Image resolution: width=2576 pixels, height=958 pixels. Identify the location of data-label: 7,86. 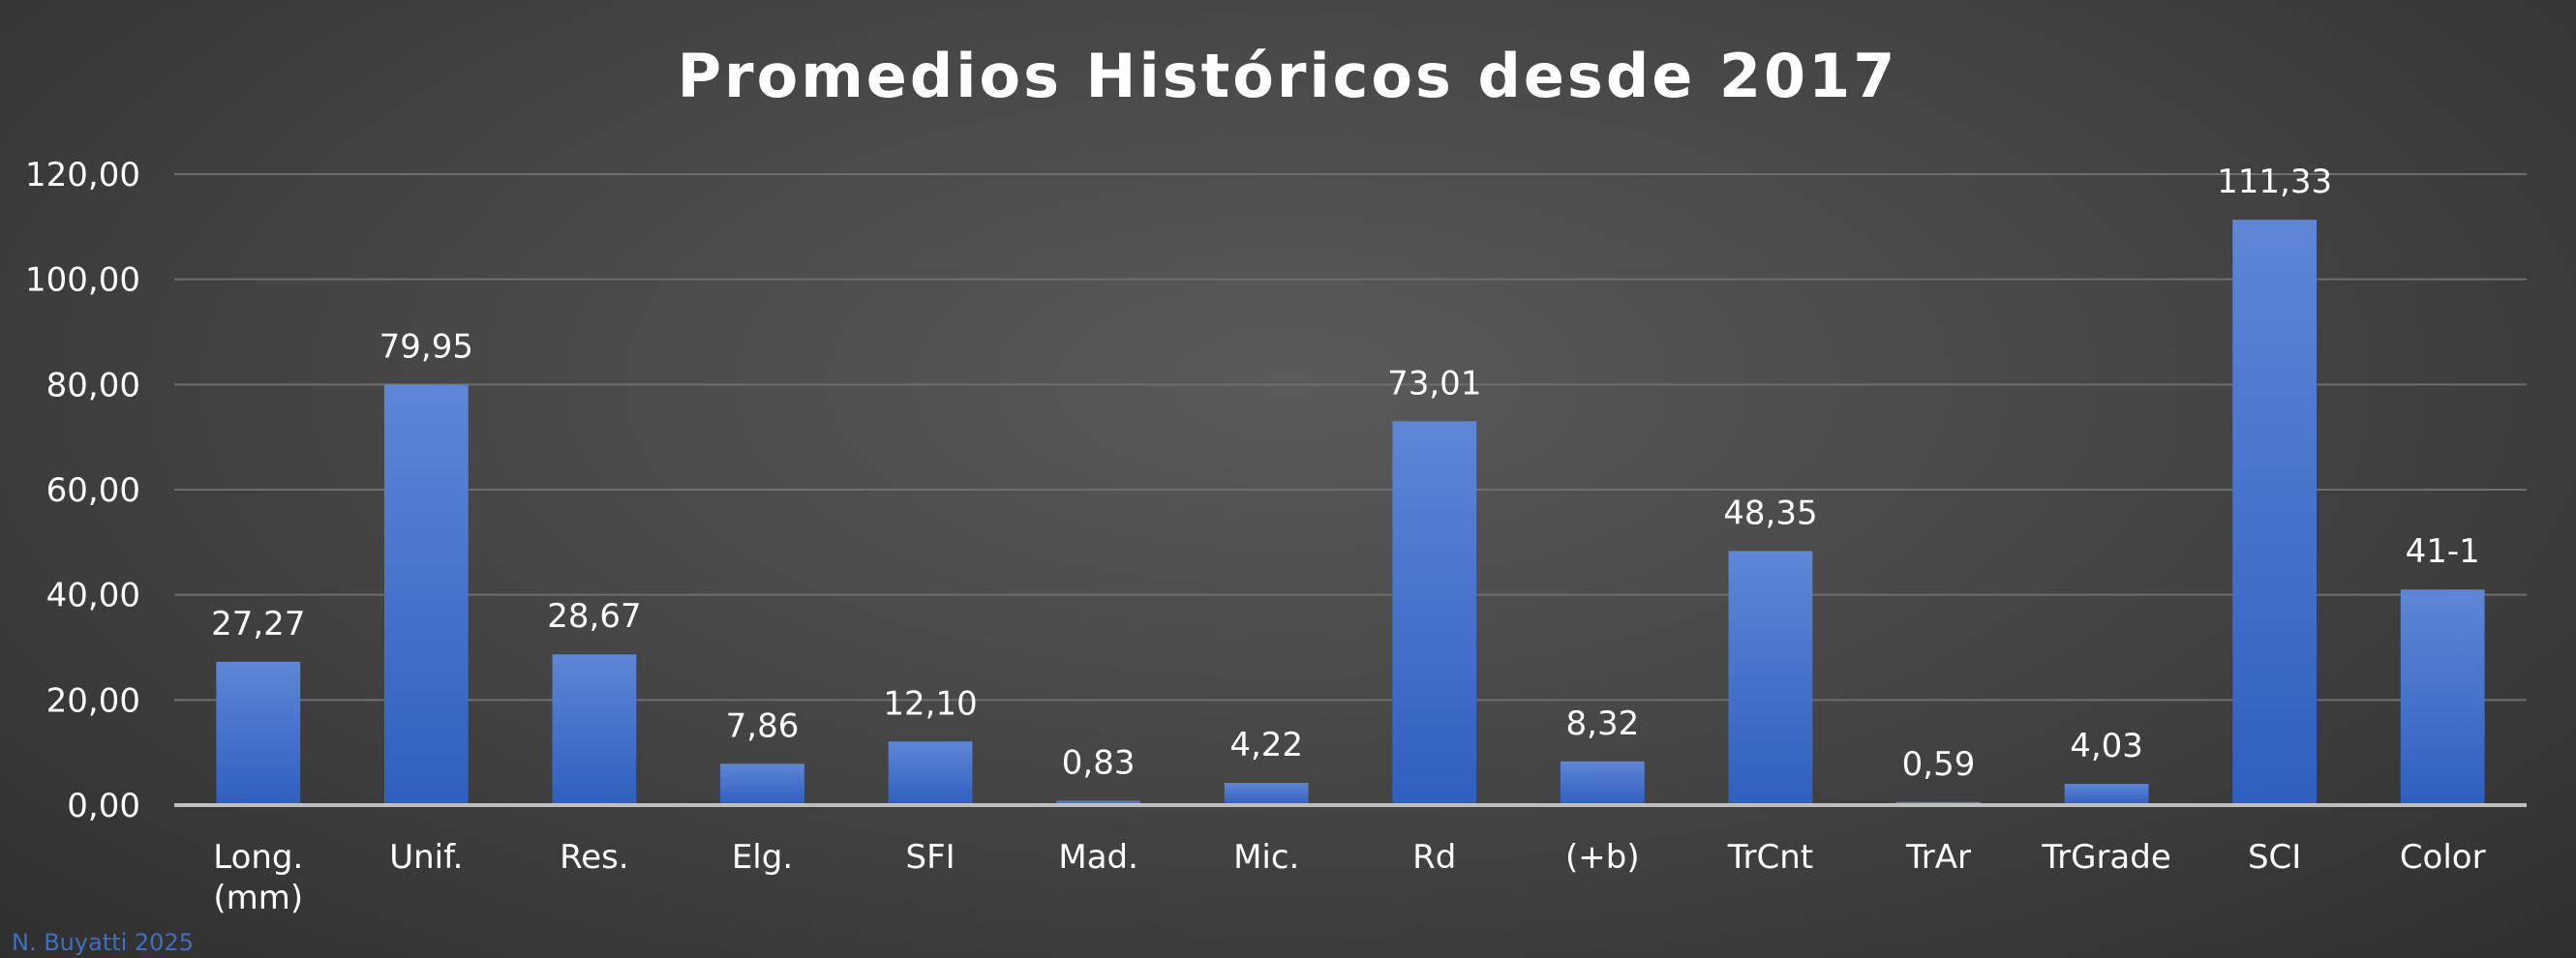
(763, 725).